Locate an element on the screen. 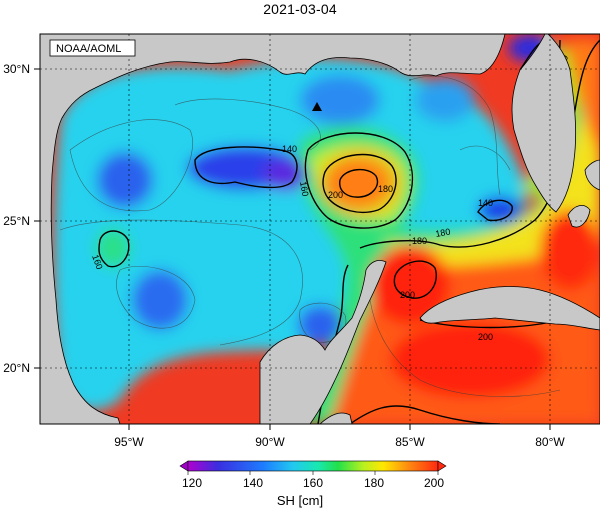 The width and height of the screenshot is (600, 515). lon-tick-label: 80°W is located at coordinates (550, 442).